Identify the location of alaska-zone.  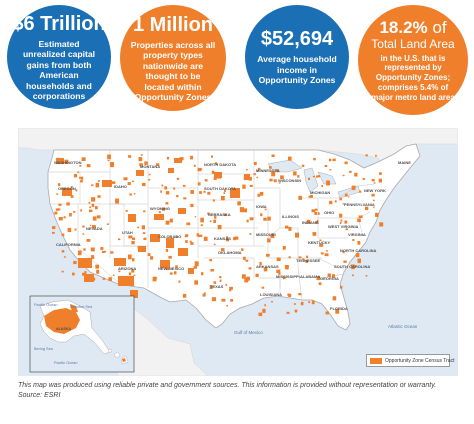
(62, 321).